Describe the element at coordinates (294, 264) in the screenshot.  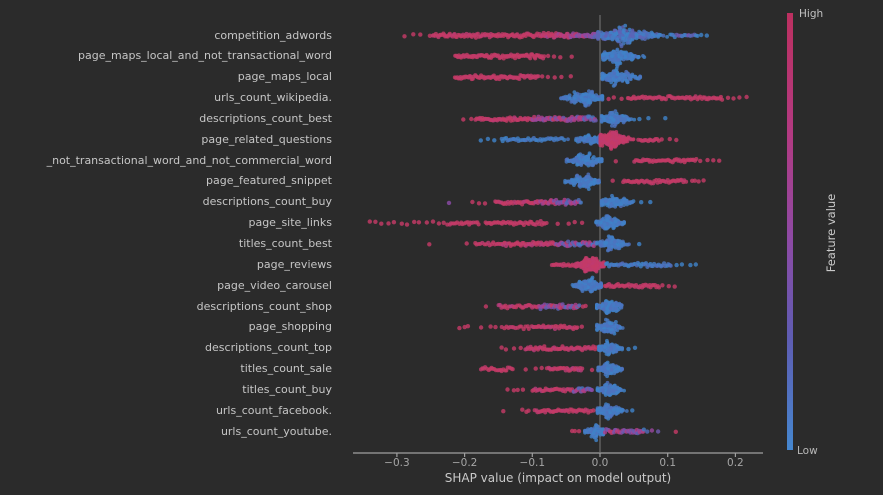
I see `feature-label-12: page_reviews` at that location.